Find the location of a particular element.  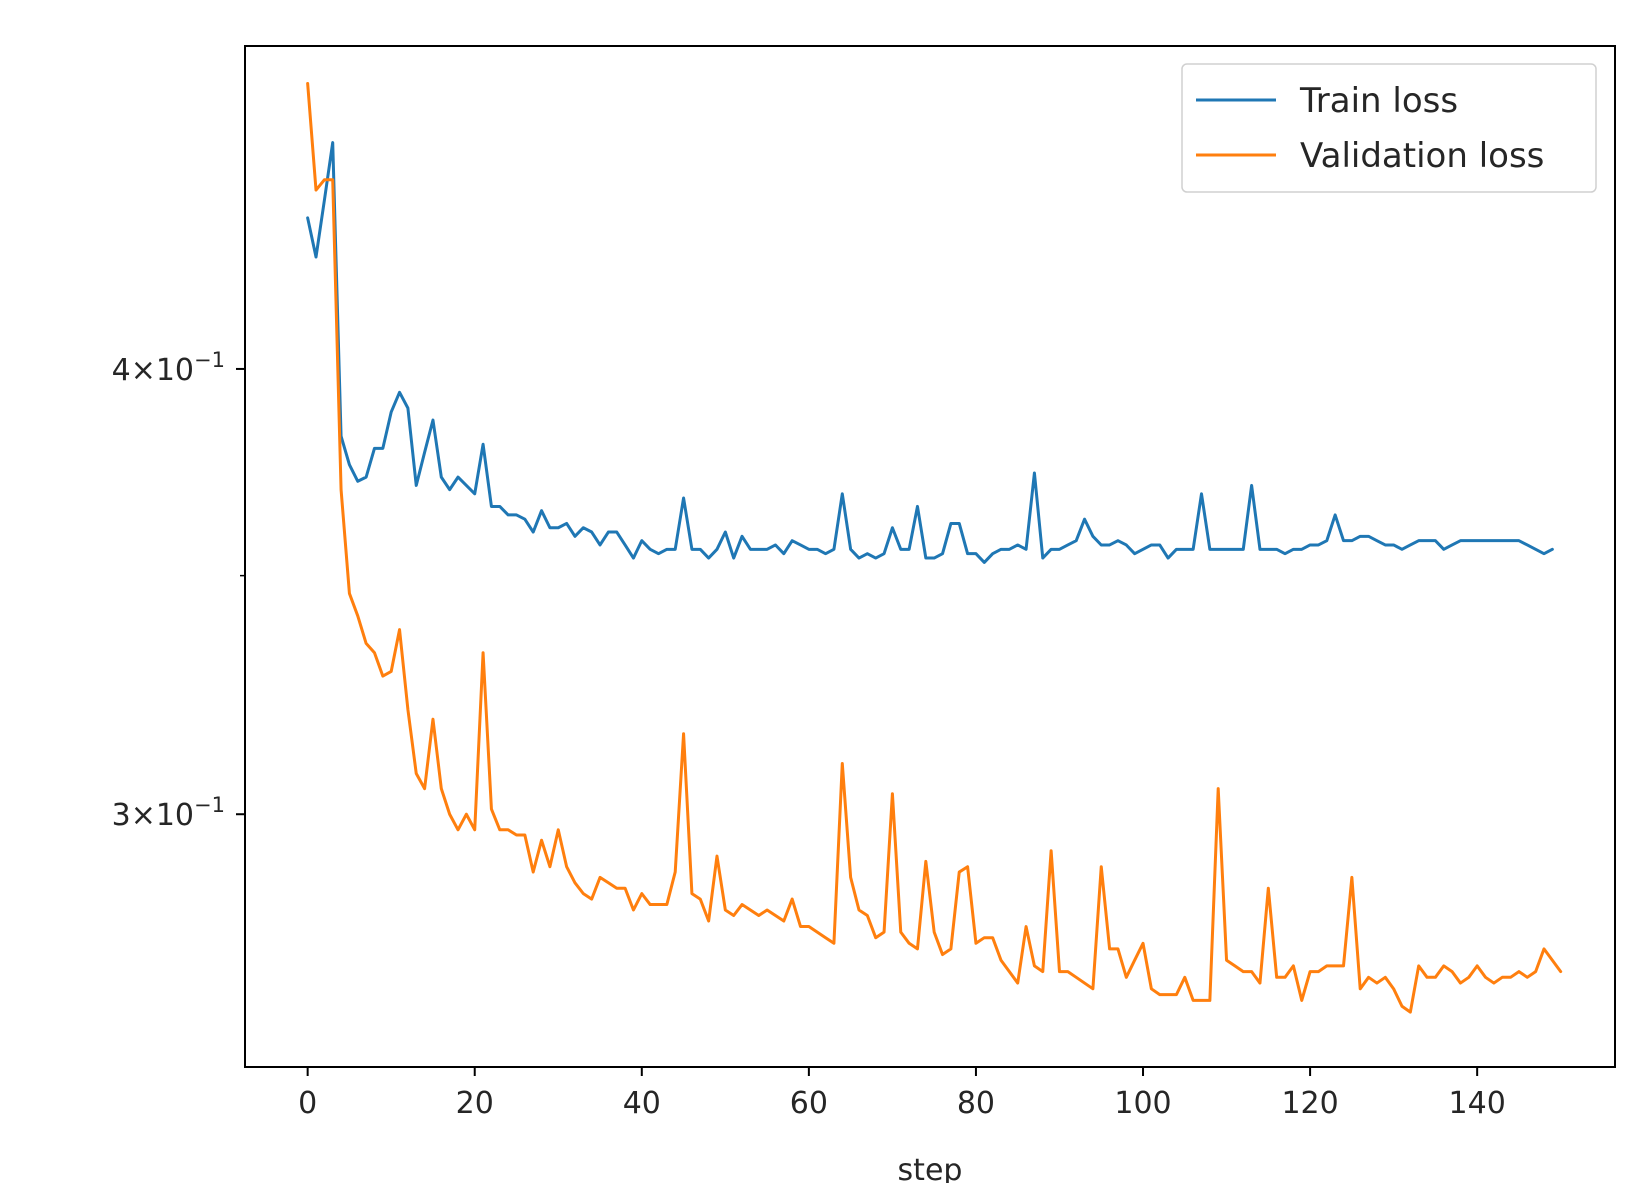

x-tick-label: 100 is located at coordinates (1142, 1103).